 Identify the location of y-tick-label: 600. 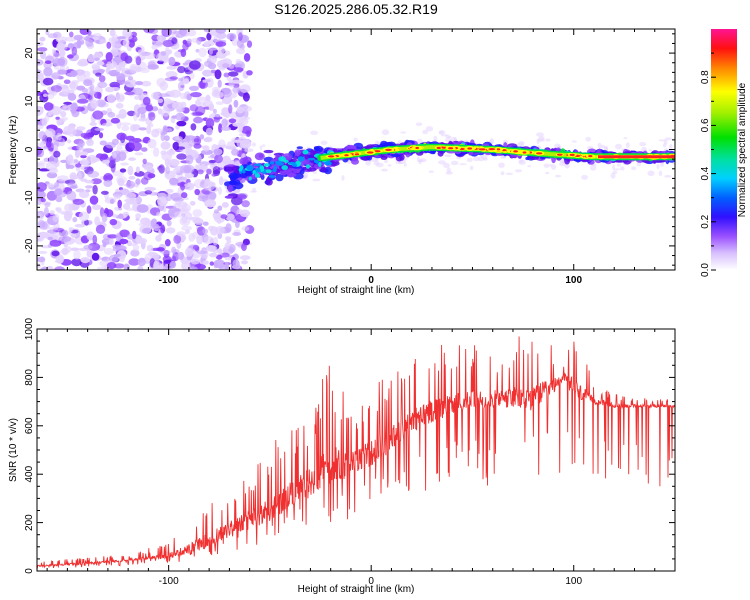
(29, 425).